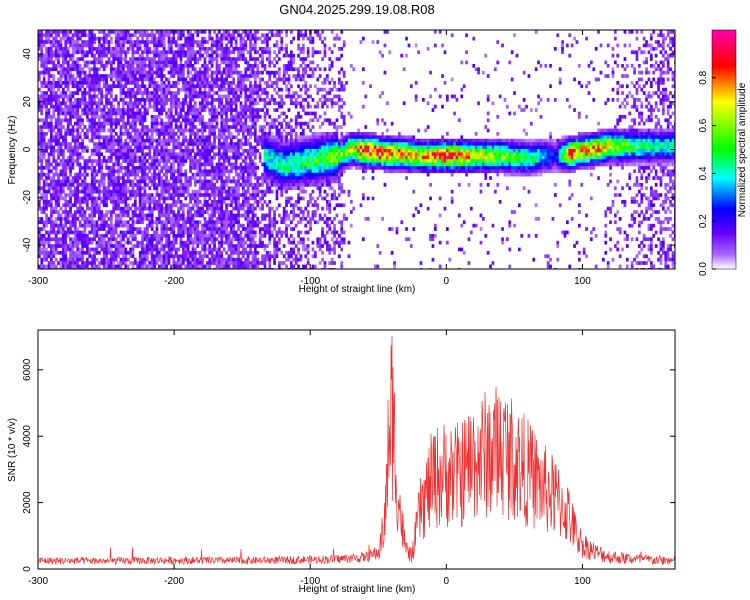 This screenshot has width=750, height=600. Describe the element at coordinates (356, 9) in the screenshot. I see `figure-title: GN04.2025.299.19.08.R08` at that location.